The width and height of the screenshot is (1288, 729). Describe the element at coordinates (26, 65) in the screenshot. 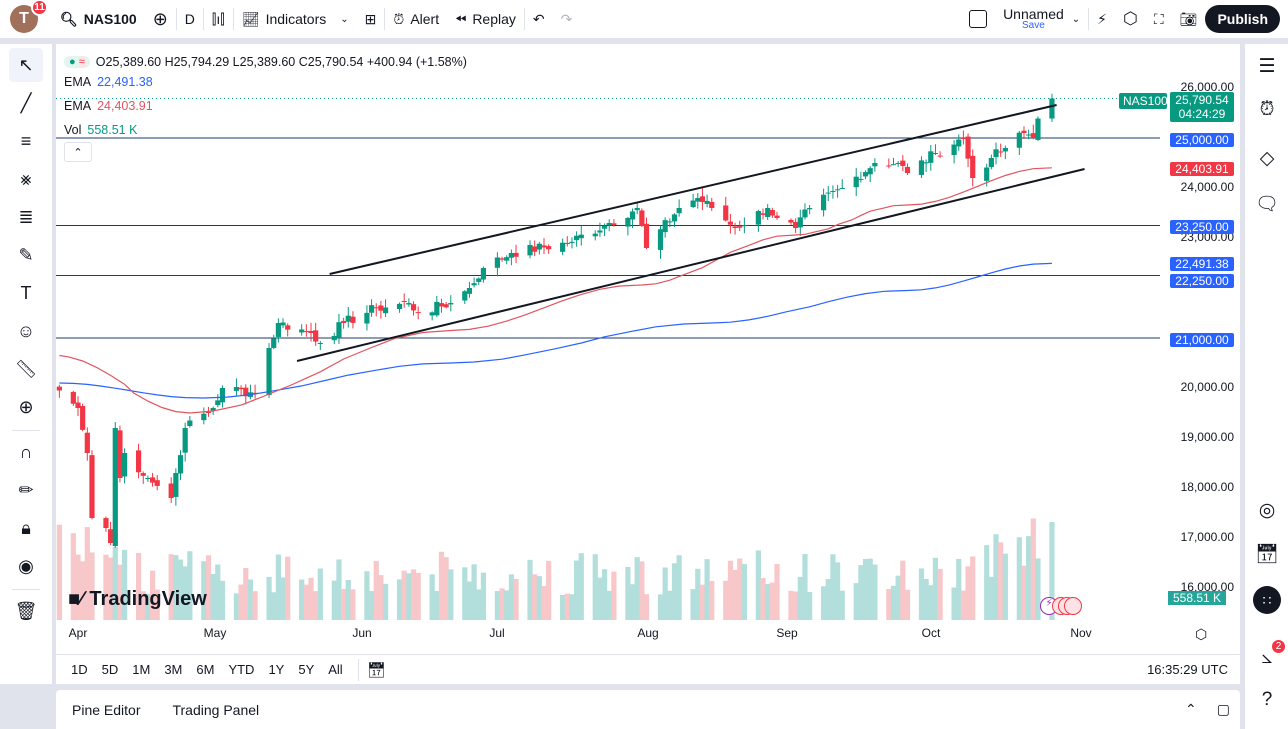

I see `cursor-tool: ↖` at that location.